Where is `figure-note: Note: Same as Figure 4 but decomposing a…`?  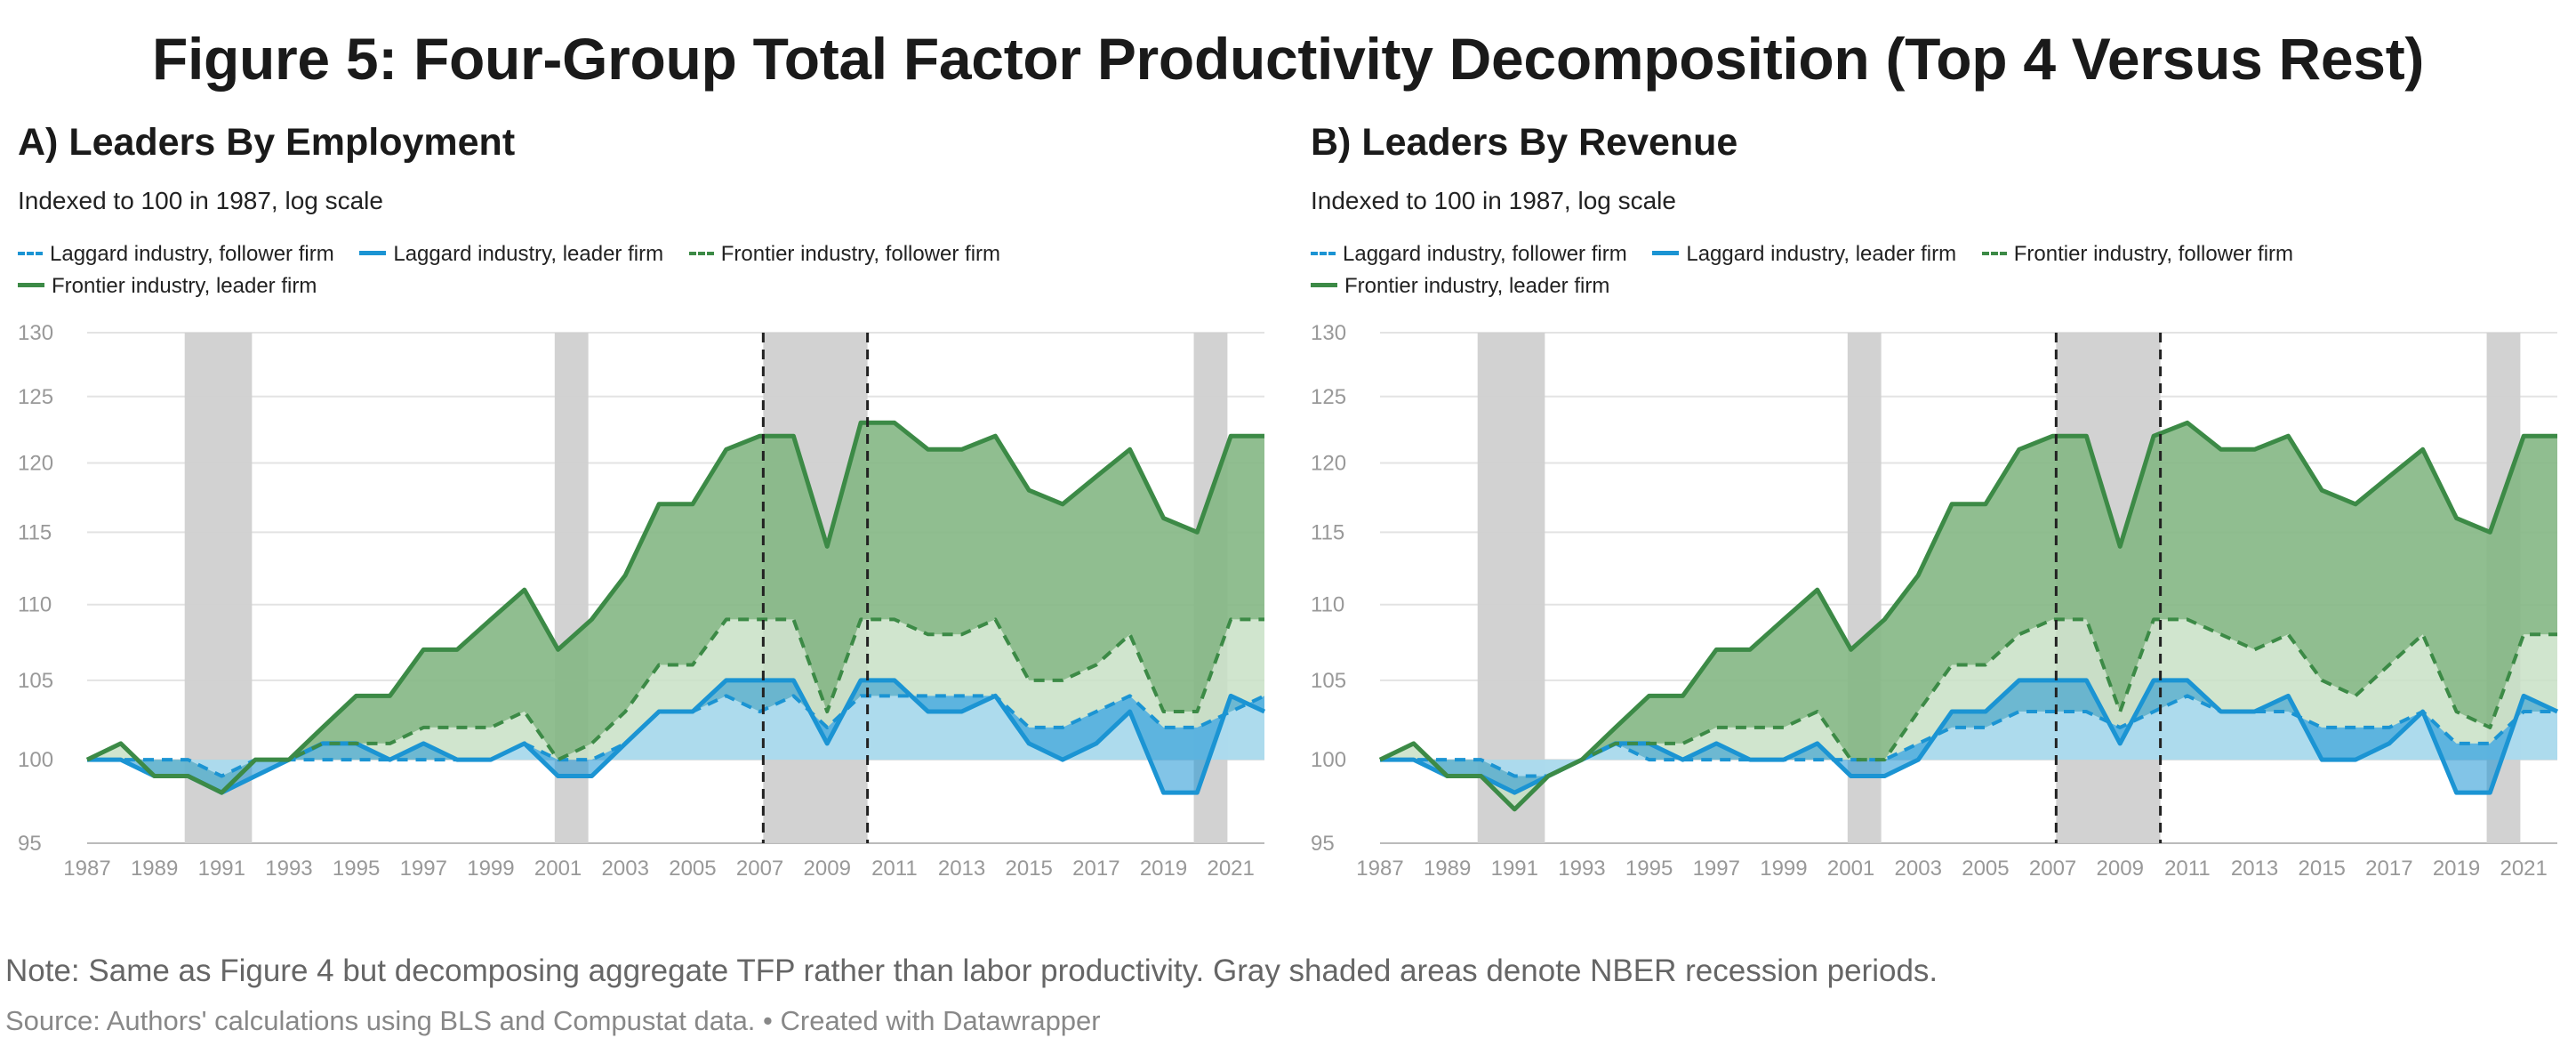
figure-note: Note: Same as Figure 4 but decomposing a… is located at coordinates (971, 971).